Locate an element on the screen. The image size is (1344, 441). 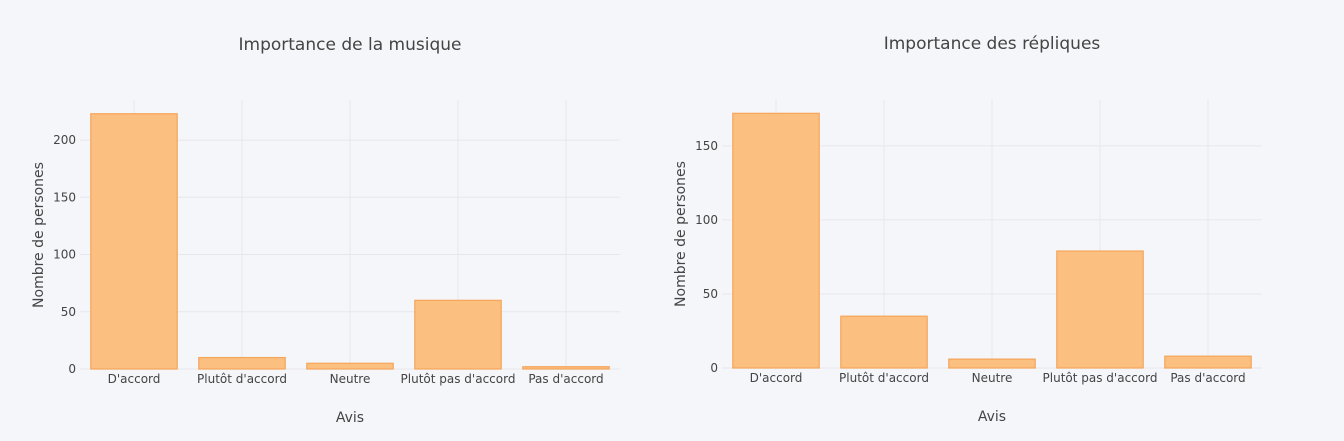
chart-title: Importance des répliques is located at coordinates (992, 44).